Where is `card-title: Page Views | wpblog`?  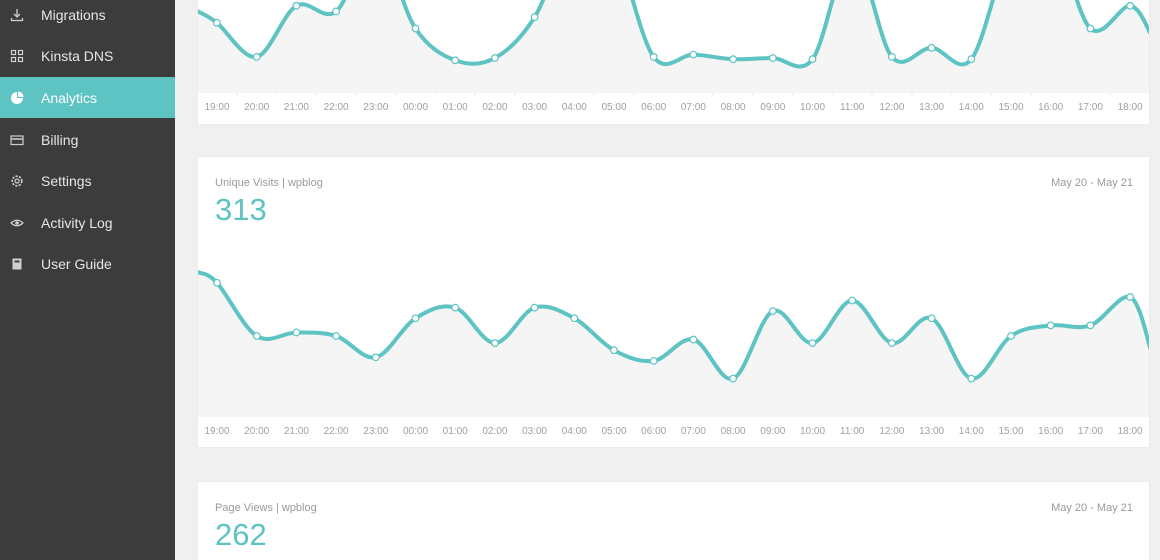
card-title: Page Views | wpblog is located at coordinates (266, 508).